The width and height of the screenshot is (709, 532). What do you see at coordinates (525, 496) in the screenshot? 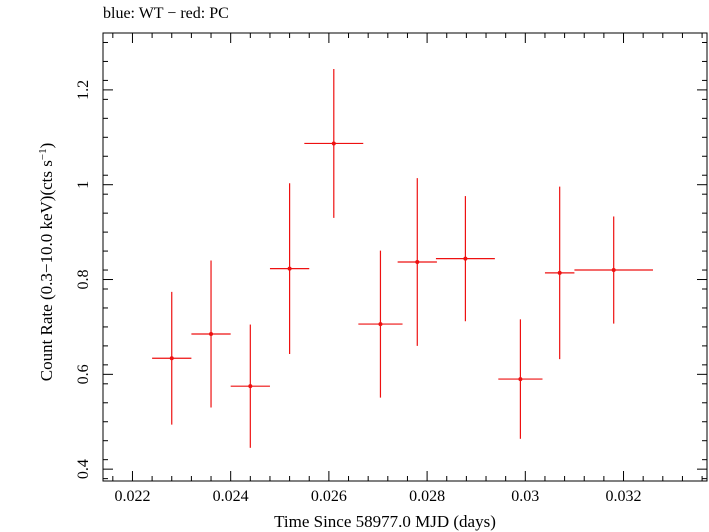
I see `x-tick-label: 0.03` at bounding box center [525, 496].